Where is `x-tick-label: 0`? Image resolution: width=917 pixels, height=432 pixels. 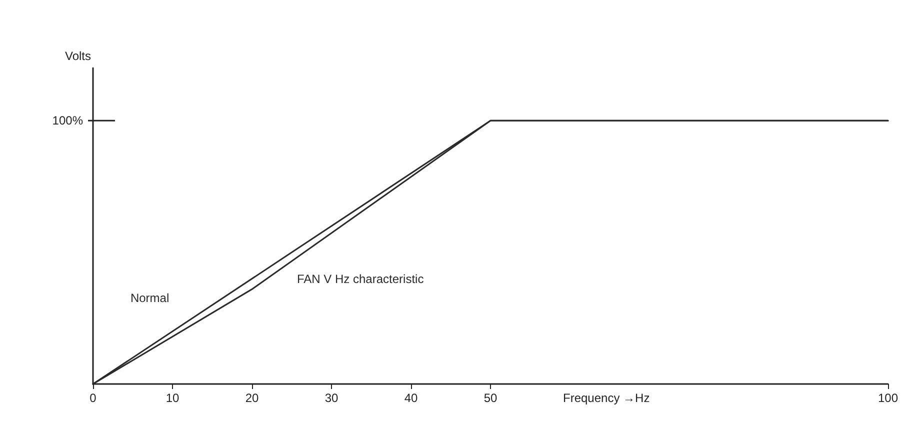 x-tick-label: 0 is located at coordinates (93, 398).